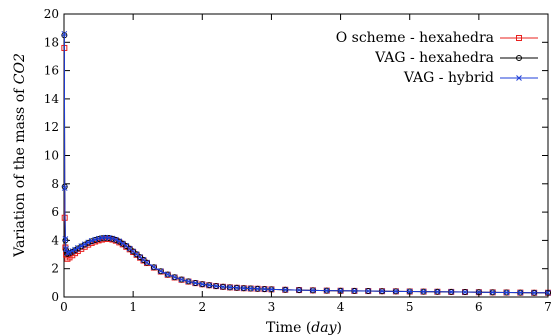 This screenshot has height=336, width=551. I want to click on y-axis-title: Variation of the mass of CO2, so click(20, 155).